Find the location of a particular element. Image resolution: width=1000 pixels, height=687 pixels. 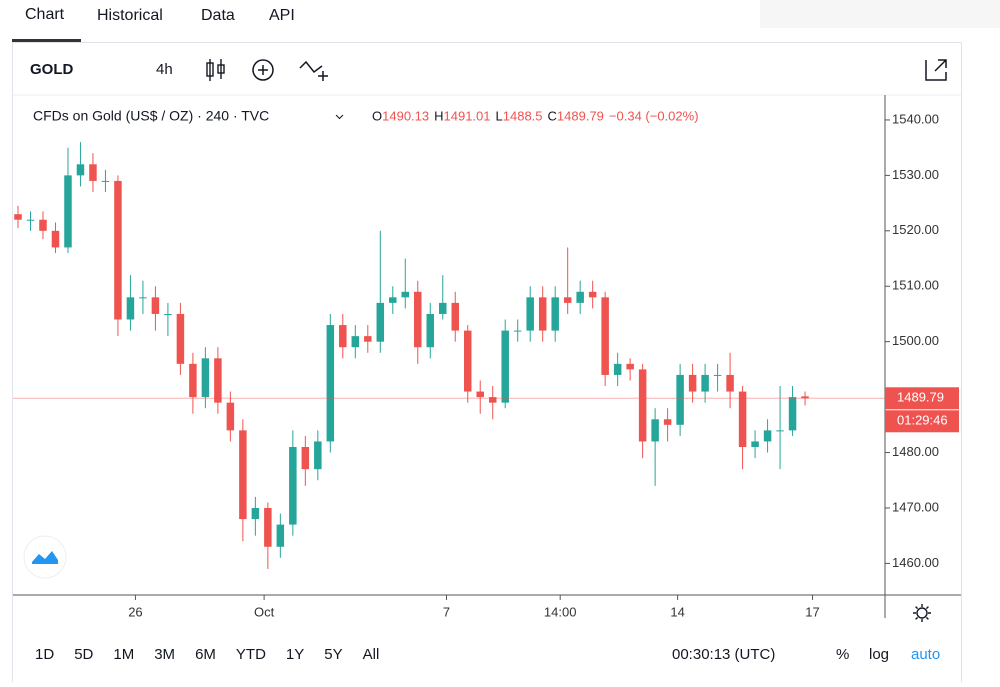

x-tick-label: Oct is located at coordinates (264, 611).